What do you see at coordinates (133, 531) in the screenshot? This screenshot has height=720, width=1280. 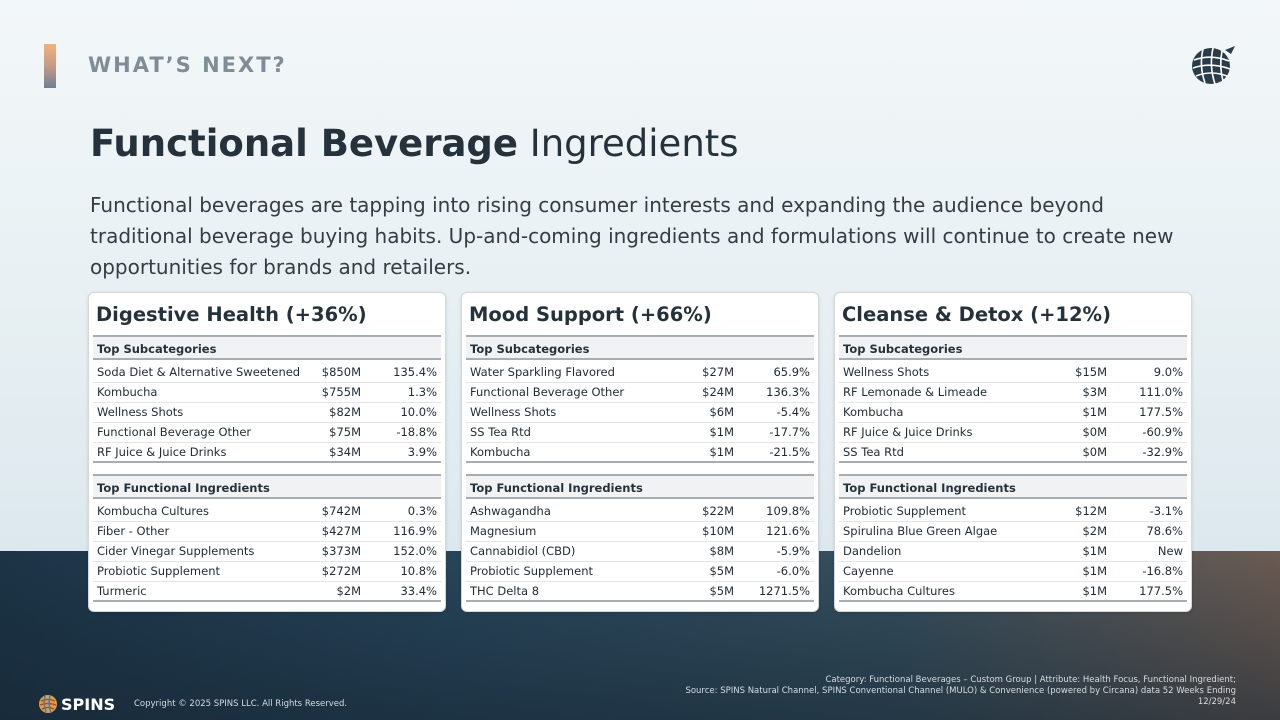 I see `row-name: Fiber - Other` at bounding box center [133, 531].